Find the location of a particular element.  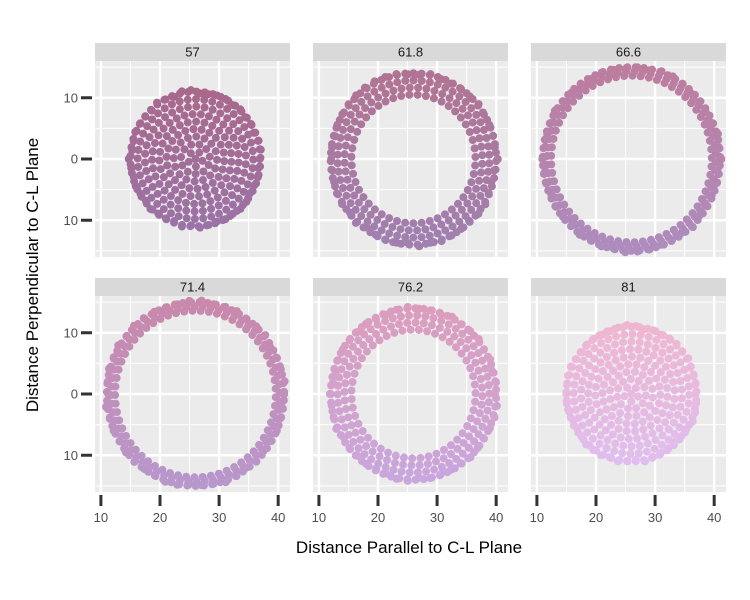

panel-2: 61.8 is located at coordinates (410, 150).